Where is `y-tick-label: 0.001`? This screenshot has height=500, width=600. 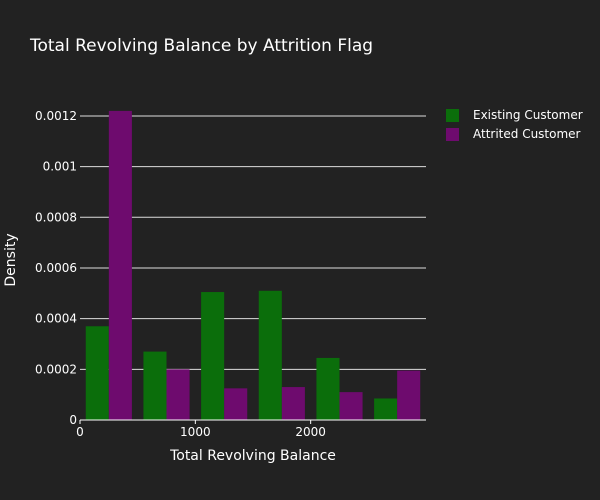
y-tick-label: 0.001 is located at coordinates (60, 167).